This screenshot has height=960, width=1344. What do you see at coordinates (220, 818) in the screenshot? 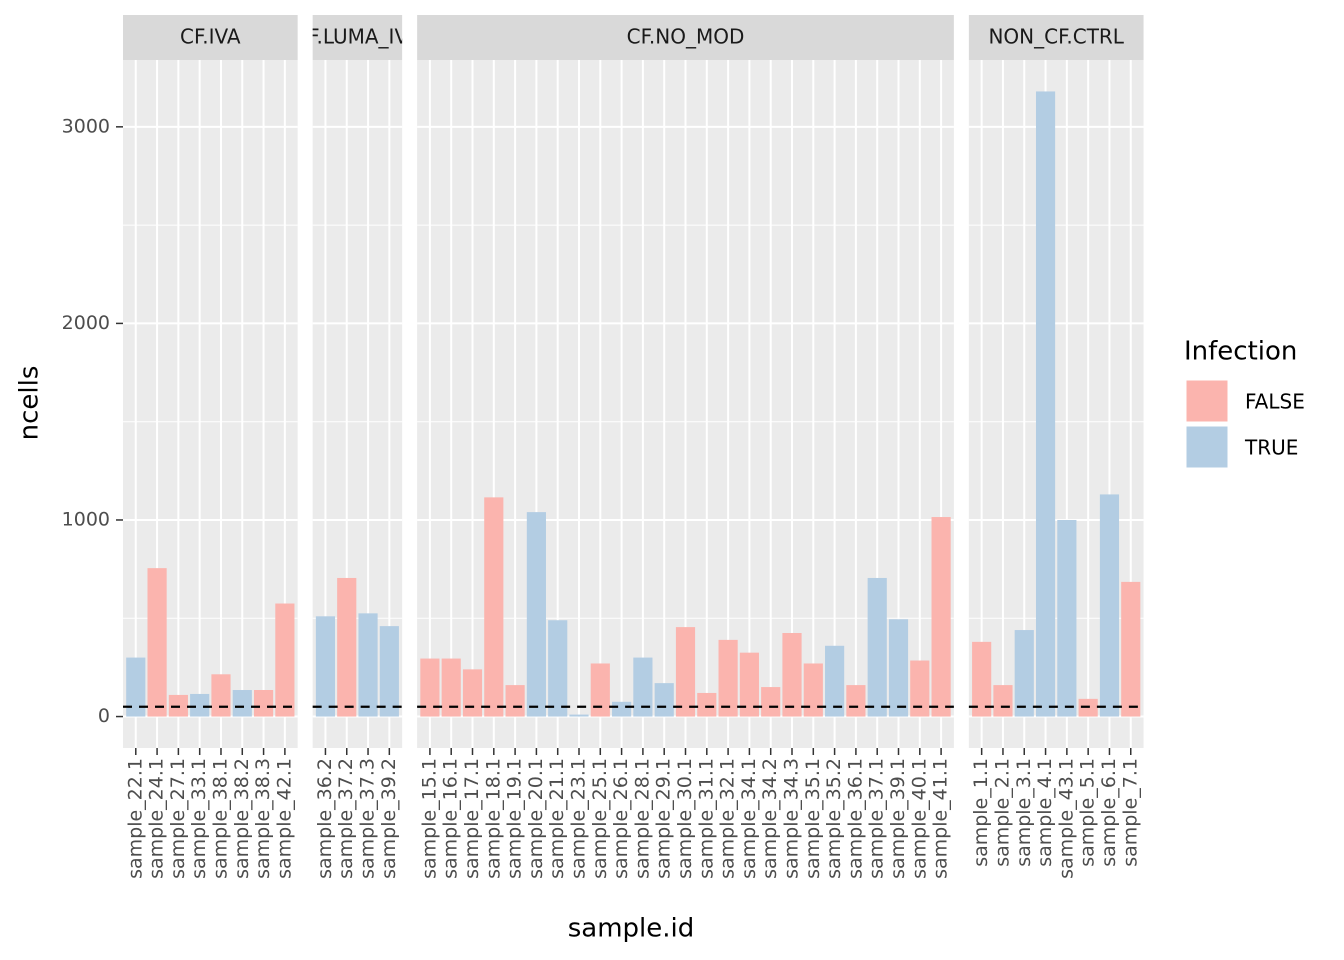
I see `x-tick-label: sample_38.1` at bounding box center [220, 818].